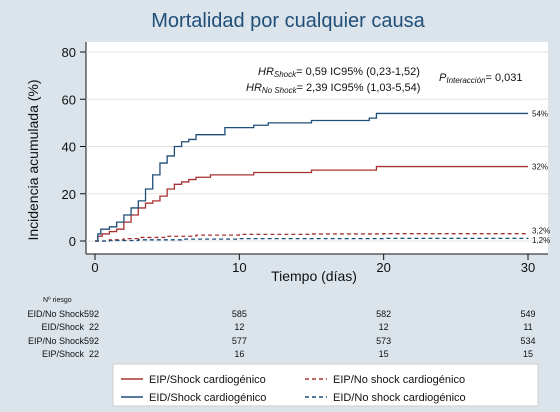 The image size is (560, 412). I want to click on series-end-label: 3,2%, so click(541, 230).